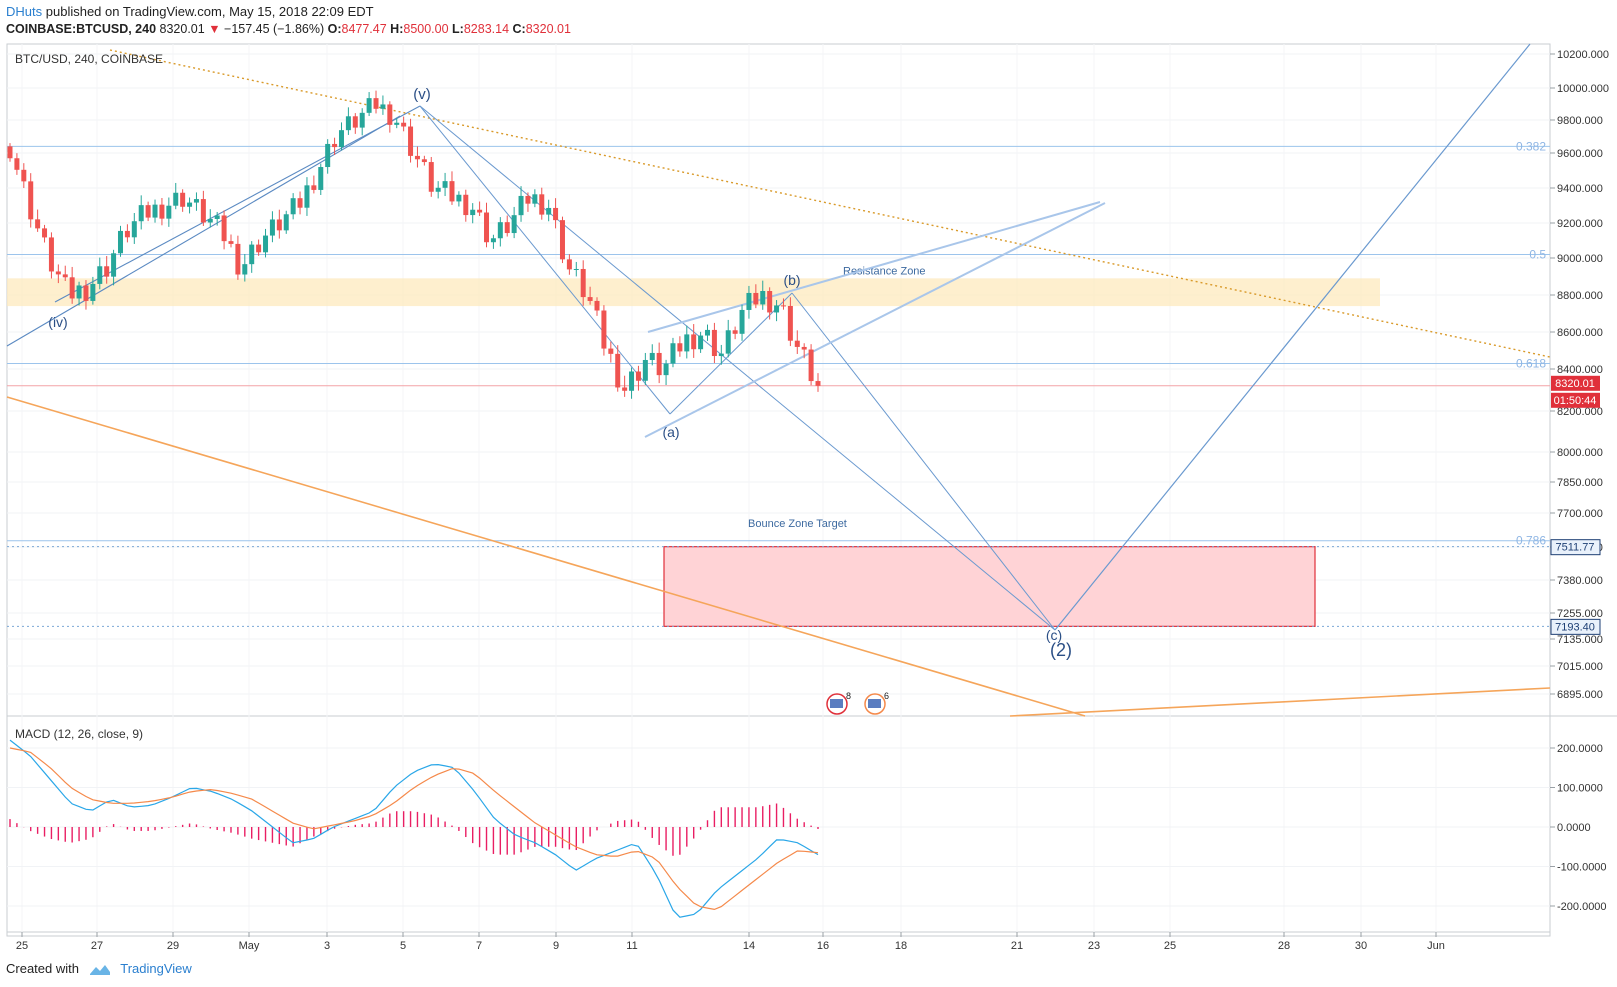 This screenshot has height=987, width=1617. I want to click on event-badge-1: 8, so click(838, 703).